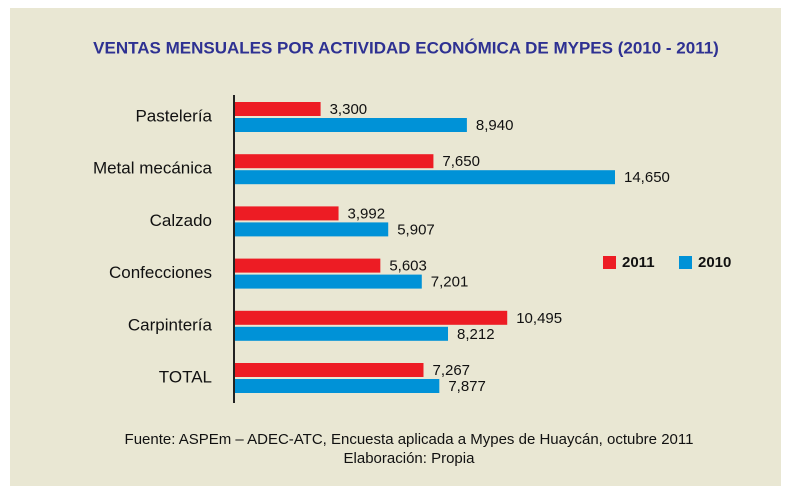 The height and width of the screenshot is (494, 791). Describe the element at coordinates (408, 266) in the screenshot. I see `data-label: 5,603` at that location.